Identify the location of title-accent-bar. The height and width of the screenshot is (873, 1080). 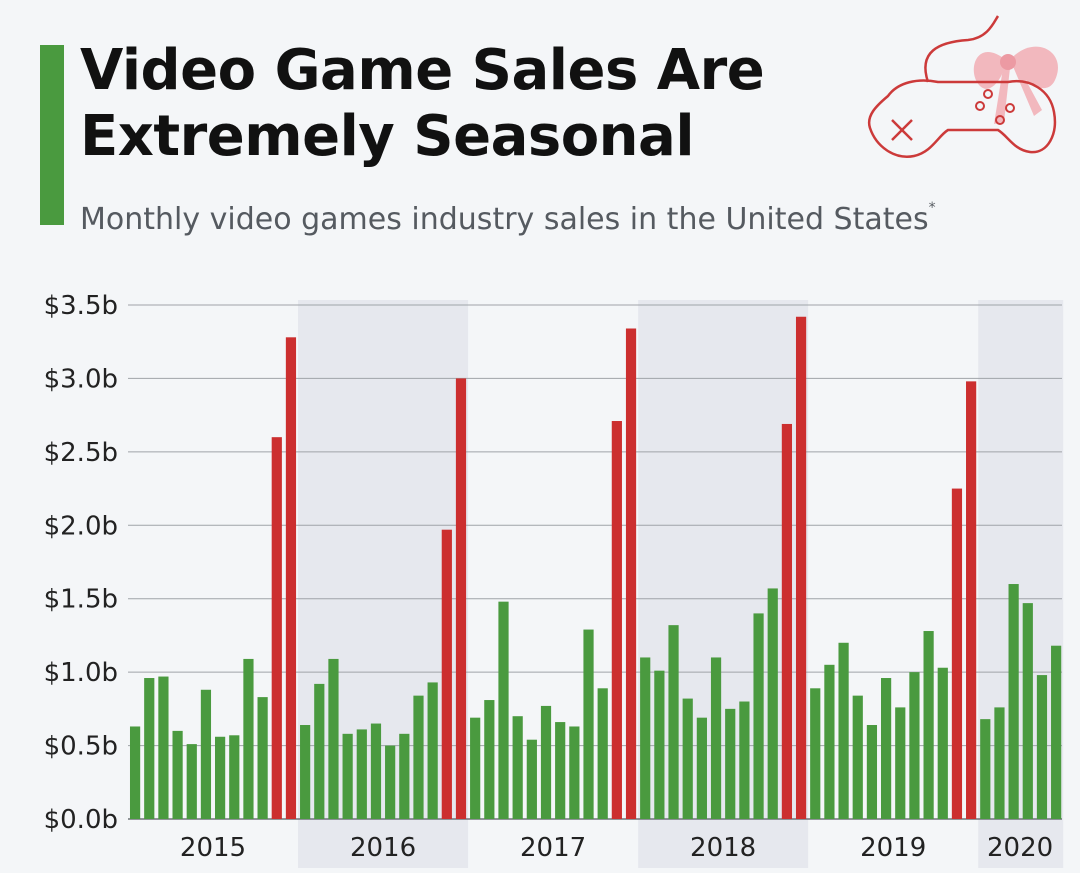
(52, 135).